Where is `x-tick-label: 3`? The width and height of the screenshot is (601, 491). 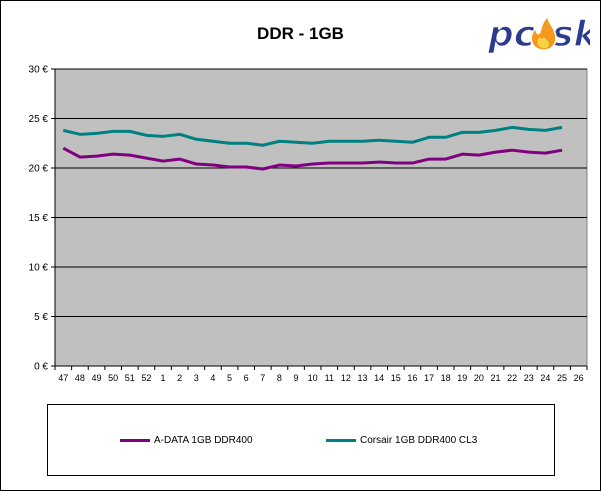 x-tick-label: 3 is located at coordinates (196, 378).